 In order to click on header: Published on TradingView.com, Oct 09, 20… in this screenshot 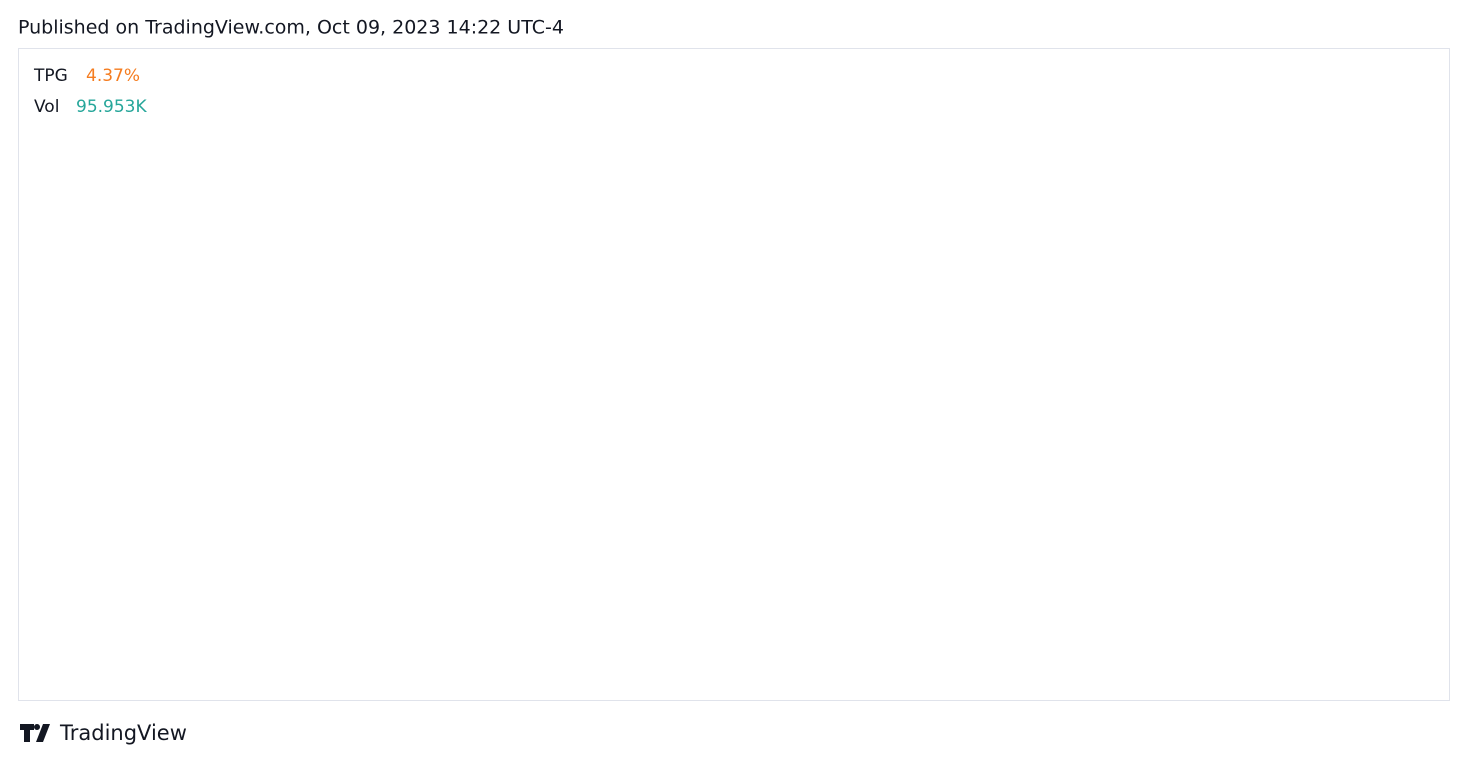, I will do `click(291, 28)`.